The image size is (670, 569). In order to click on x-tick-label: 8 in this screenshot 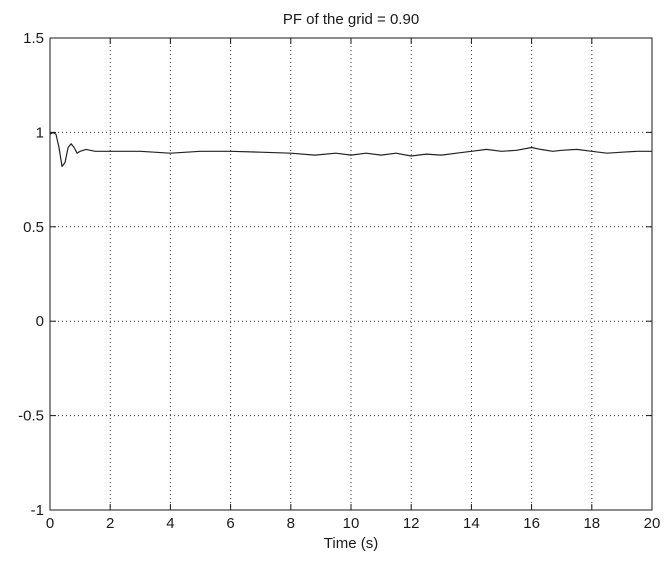, I will do `click(291, 523)`.